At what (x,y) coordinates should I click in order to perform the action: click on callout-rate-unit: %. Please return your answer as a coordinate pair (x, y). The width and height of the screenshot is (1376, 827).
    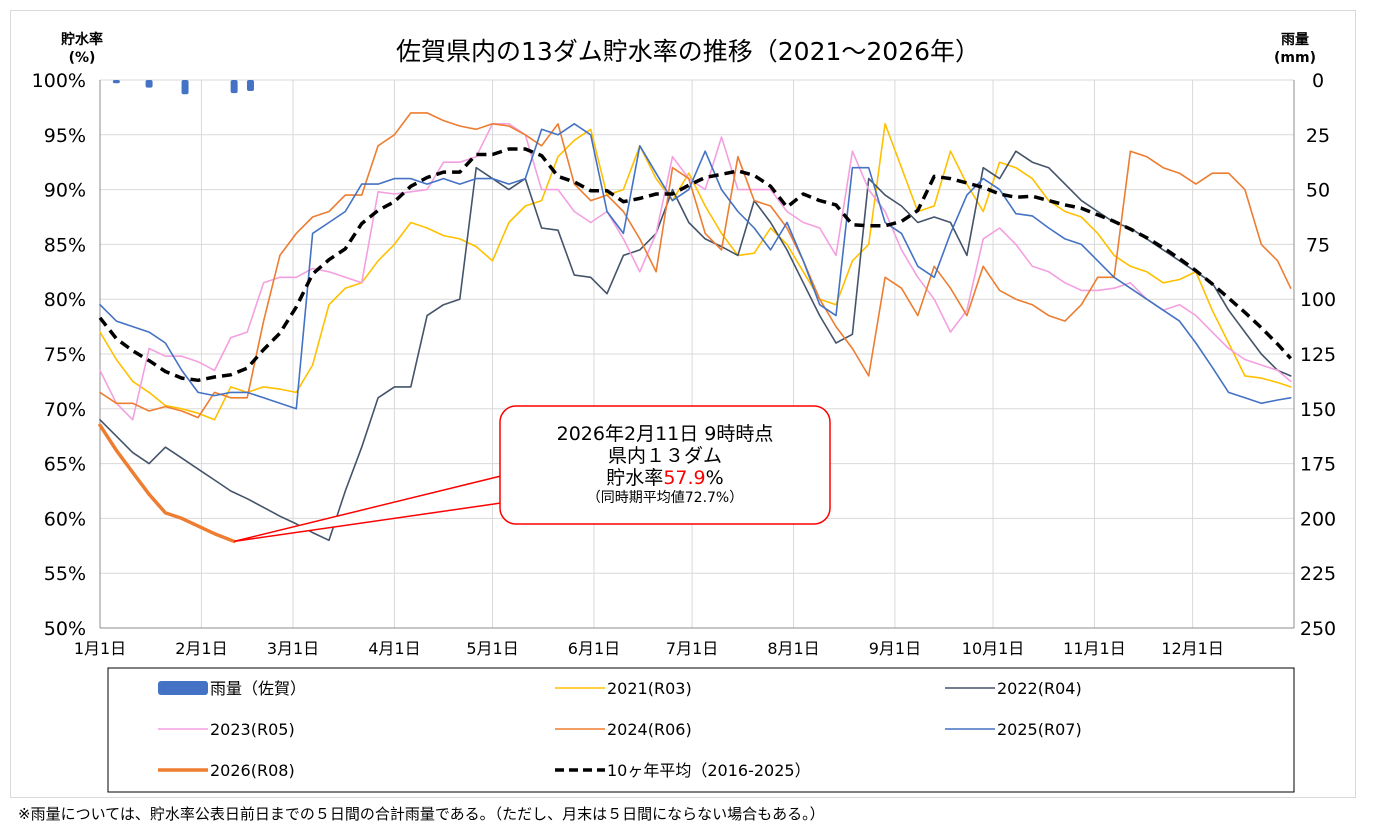
    Looking at the image, I should click on (715, 478).